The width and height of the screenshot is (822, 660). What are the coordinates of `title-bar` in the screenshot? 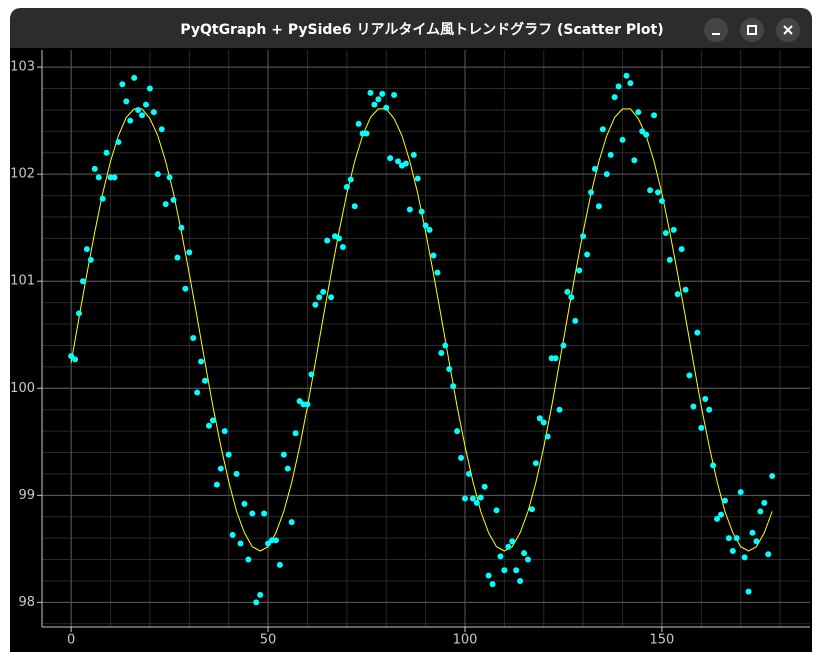 It's located at (411, 28).